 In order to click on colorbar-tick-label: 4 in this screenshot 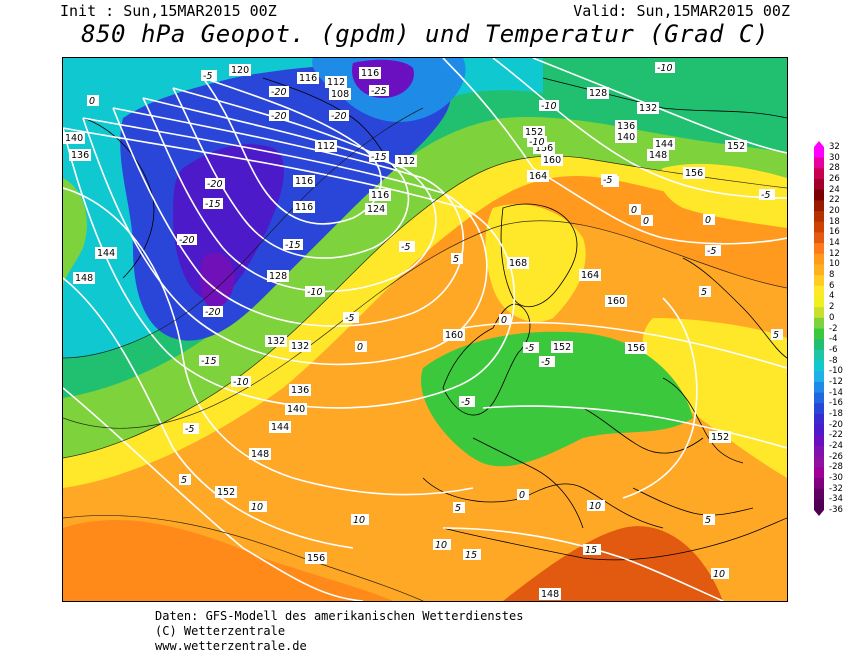, I will do `click(832, 296)`.